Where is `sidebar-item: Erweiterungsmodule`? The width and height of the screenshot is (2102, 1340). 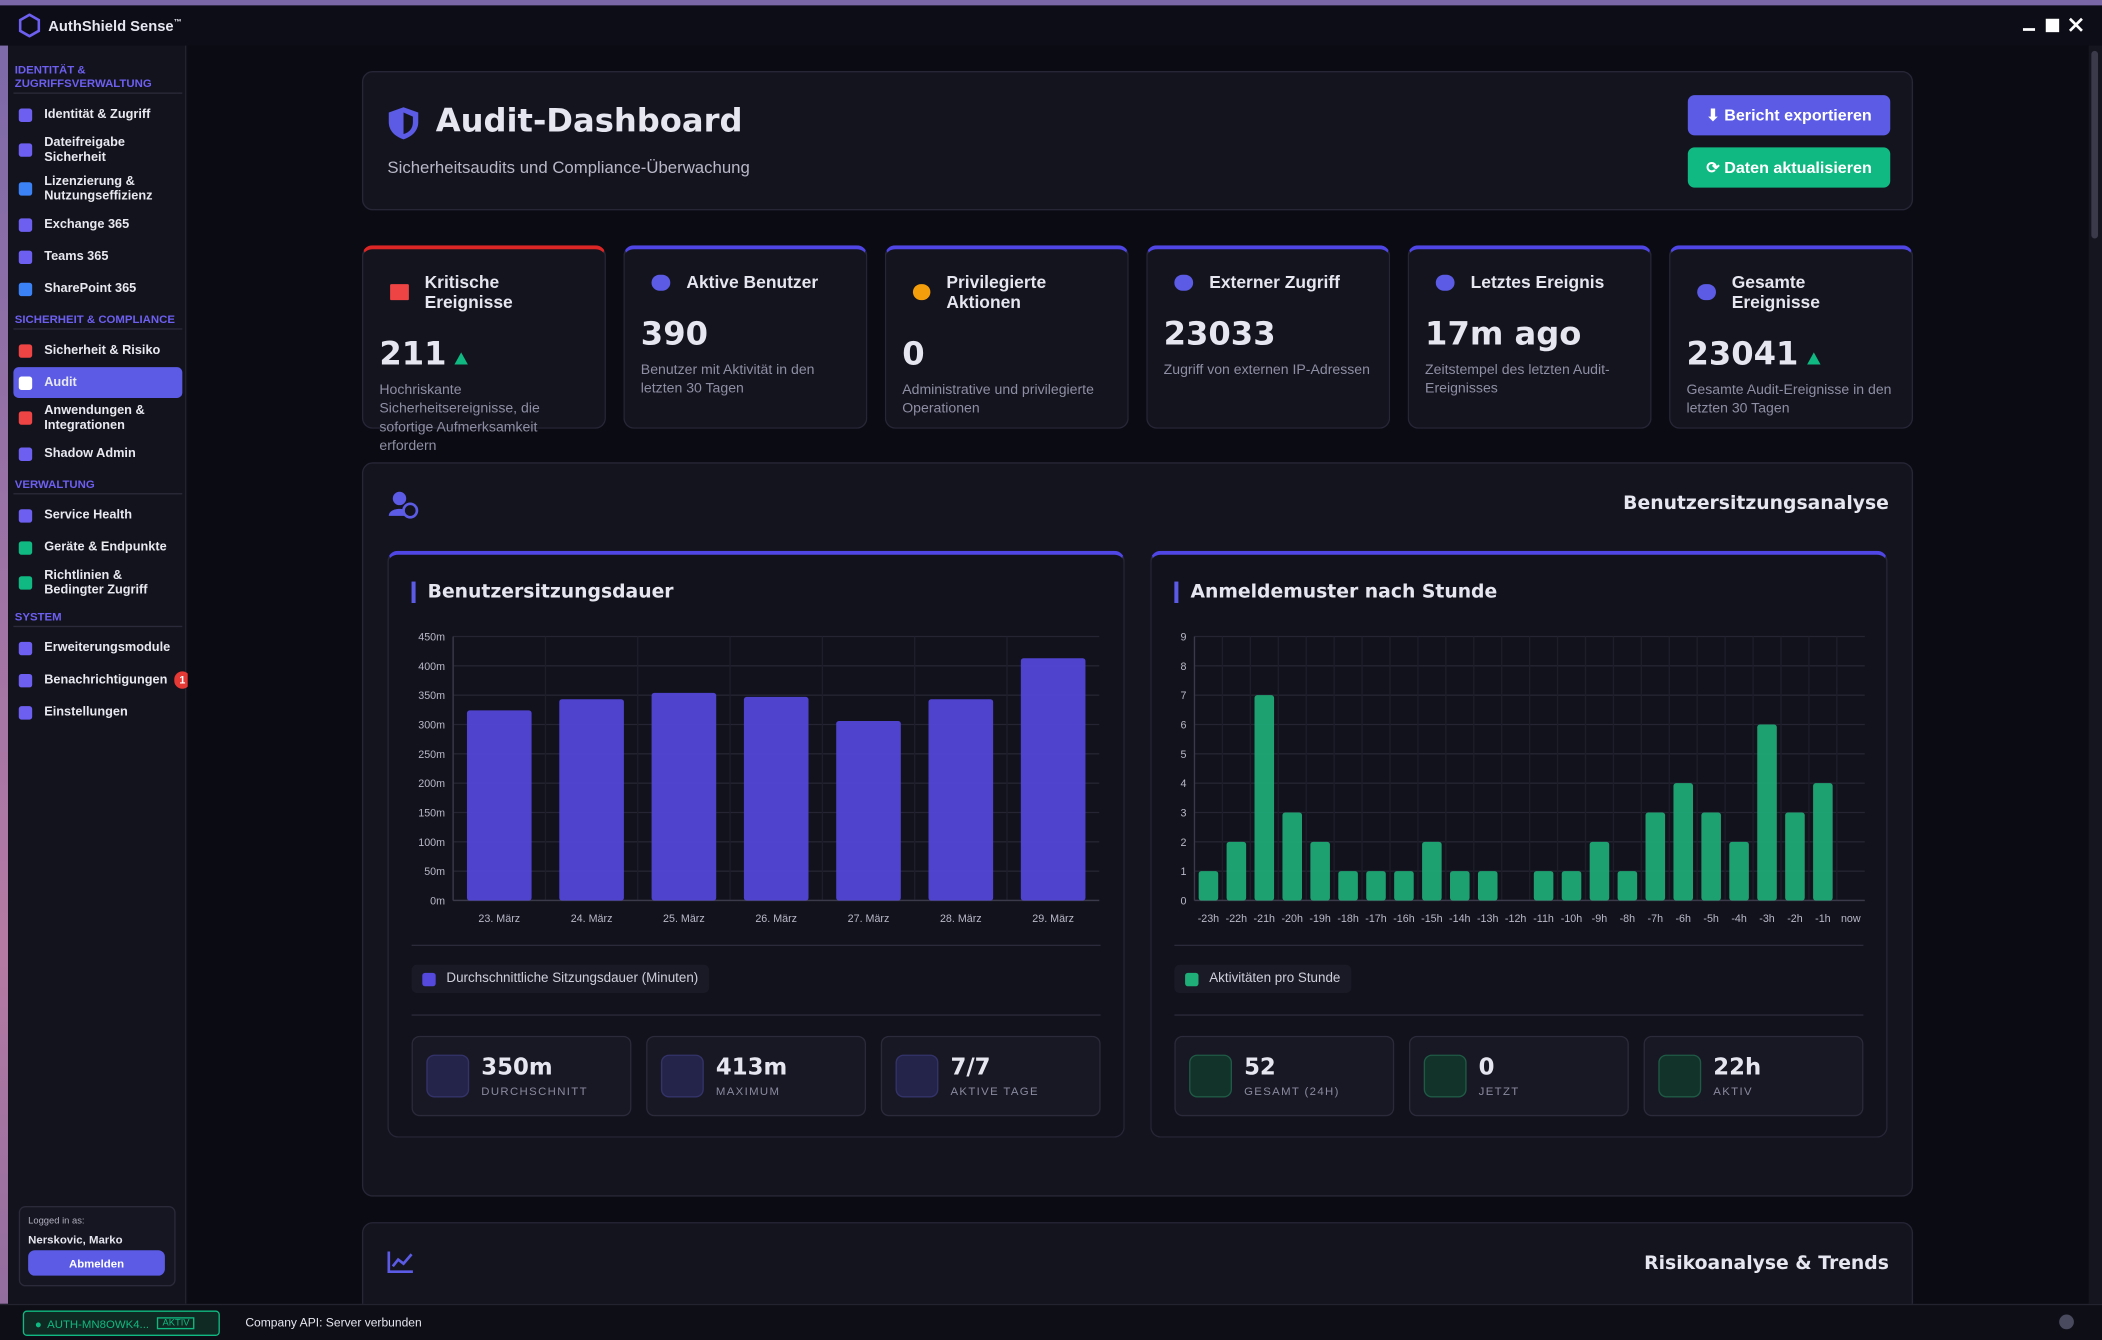
sidebar-item: Erweiterungsmodule is located at coordinates (97, 647).